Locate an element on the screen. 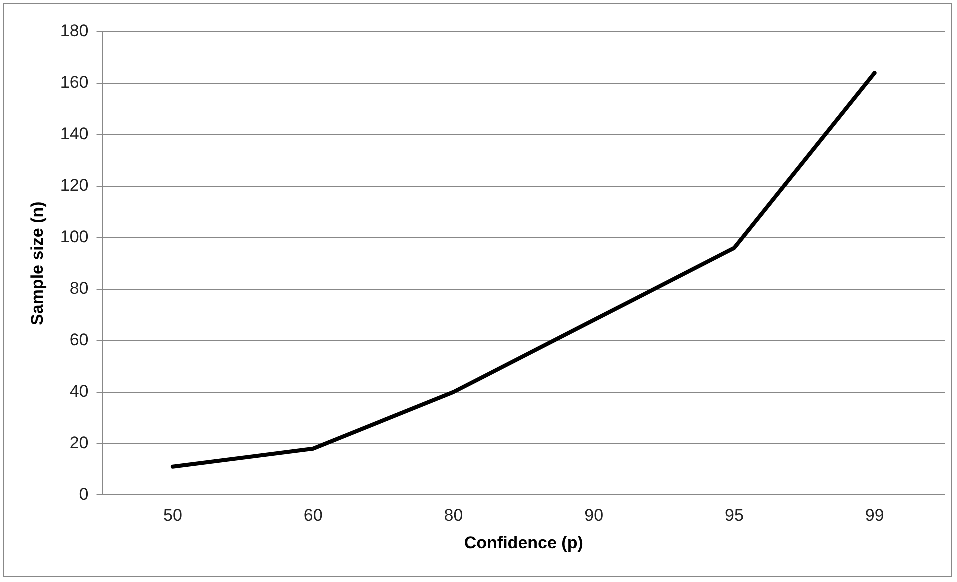  y-tick-label: 20 is located at coordinates (79, 442).